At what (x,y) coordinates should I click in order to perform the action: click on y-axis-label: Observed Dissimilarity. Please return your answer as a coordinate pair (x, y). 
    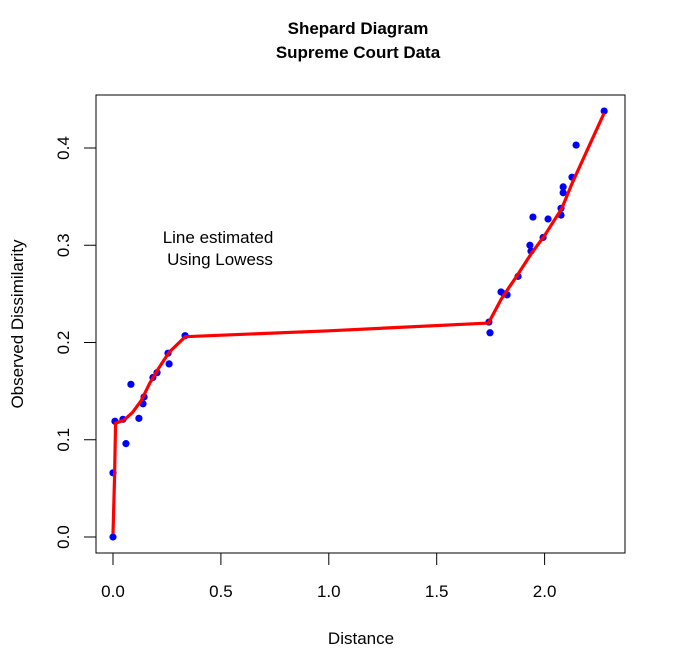
    Looking at the image, I should click on (17, 324).